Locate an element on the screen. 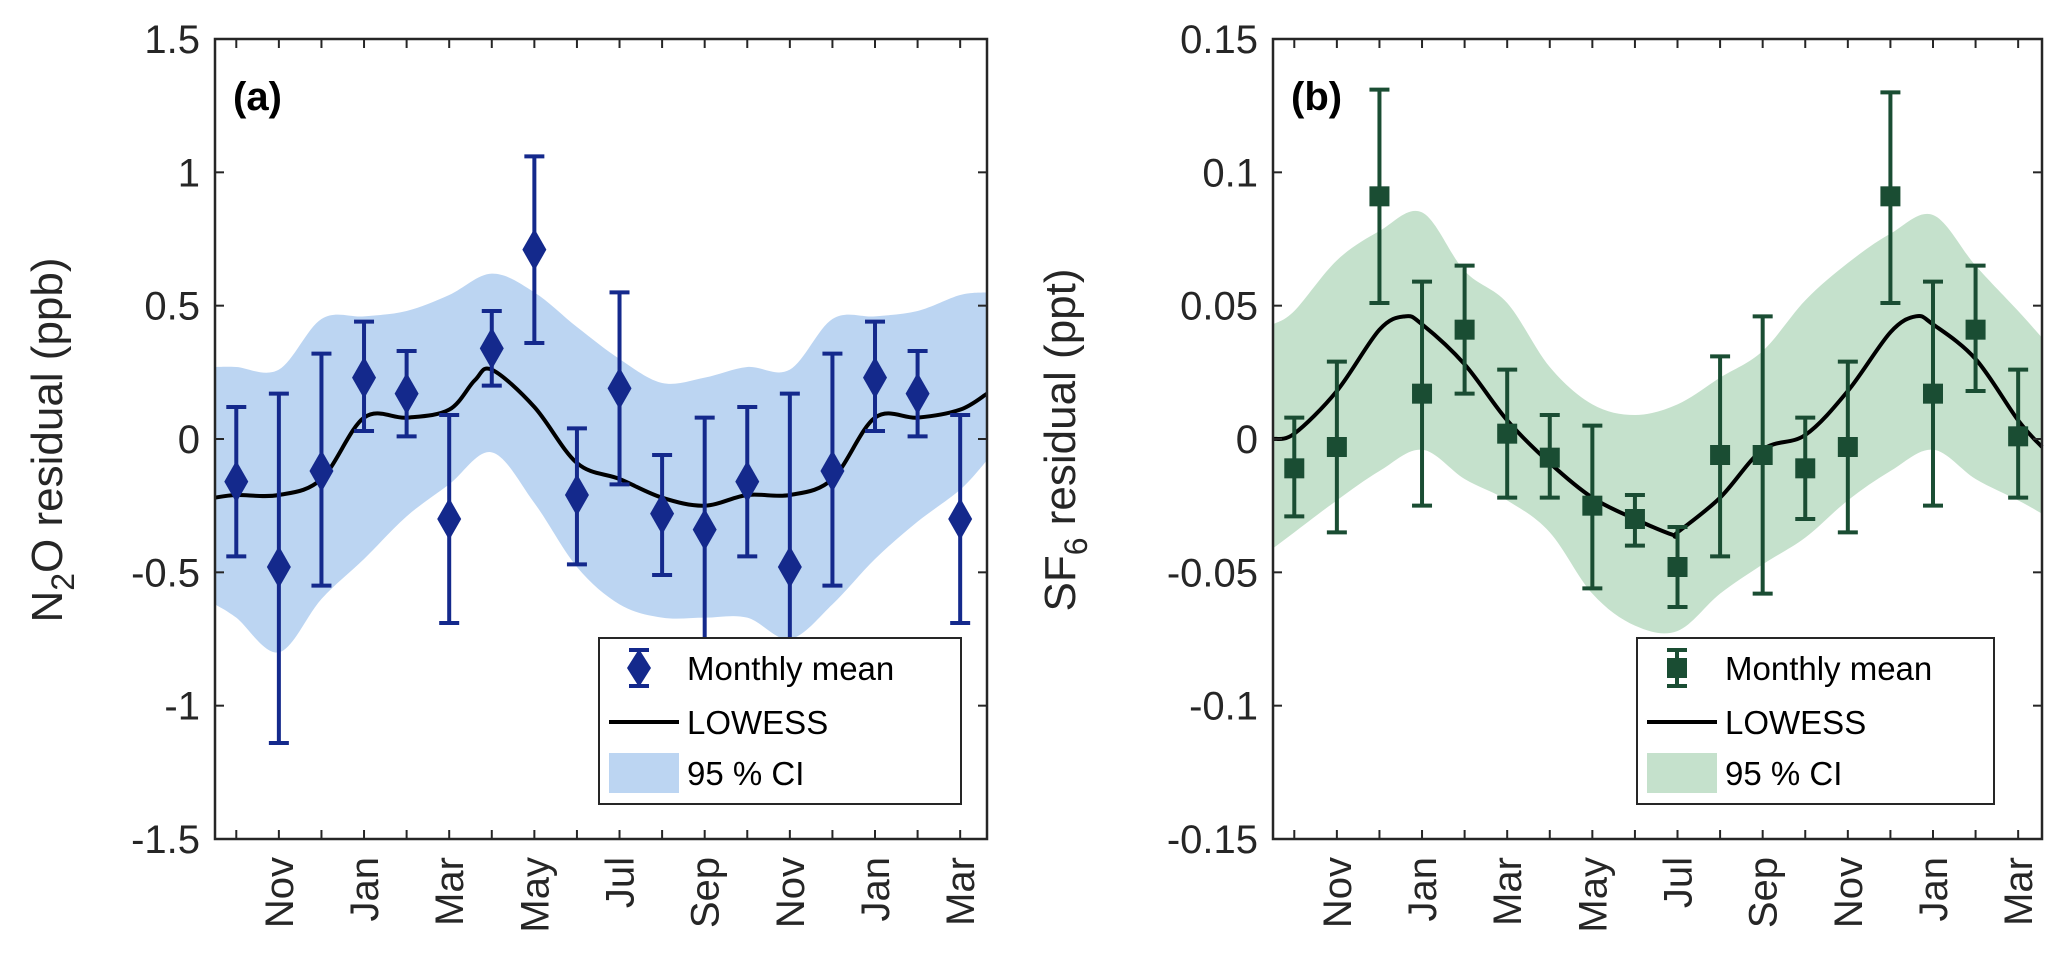  legend-square-icon is located at coordinates (1677, 668).